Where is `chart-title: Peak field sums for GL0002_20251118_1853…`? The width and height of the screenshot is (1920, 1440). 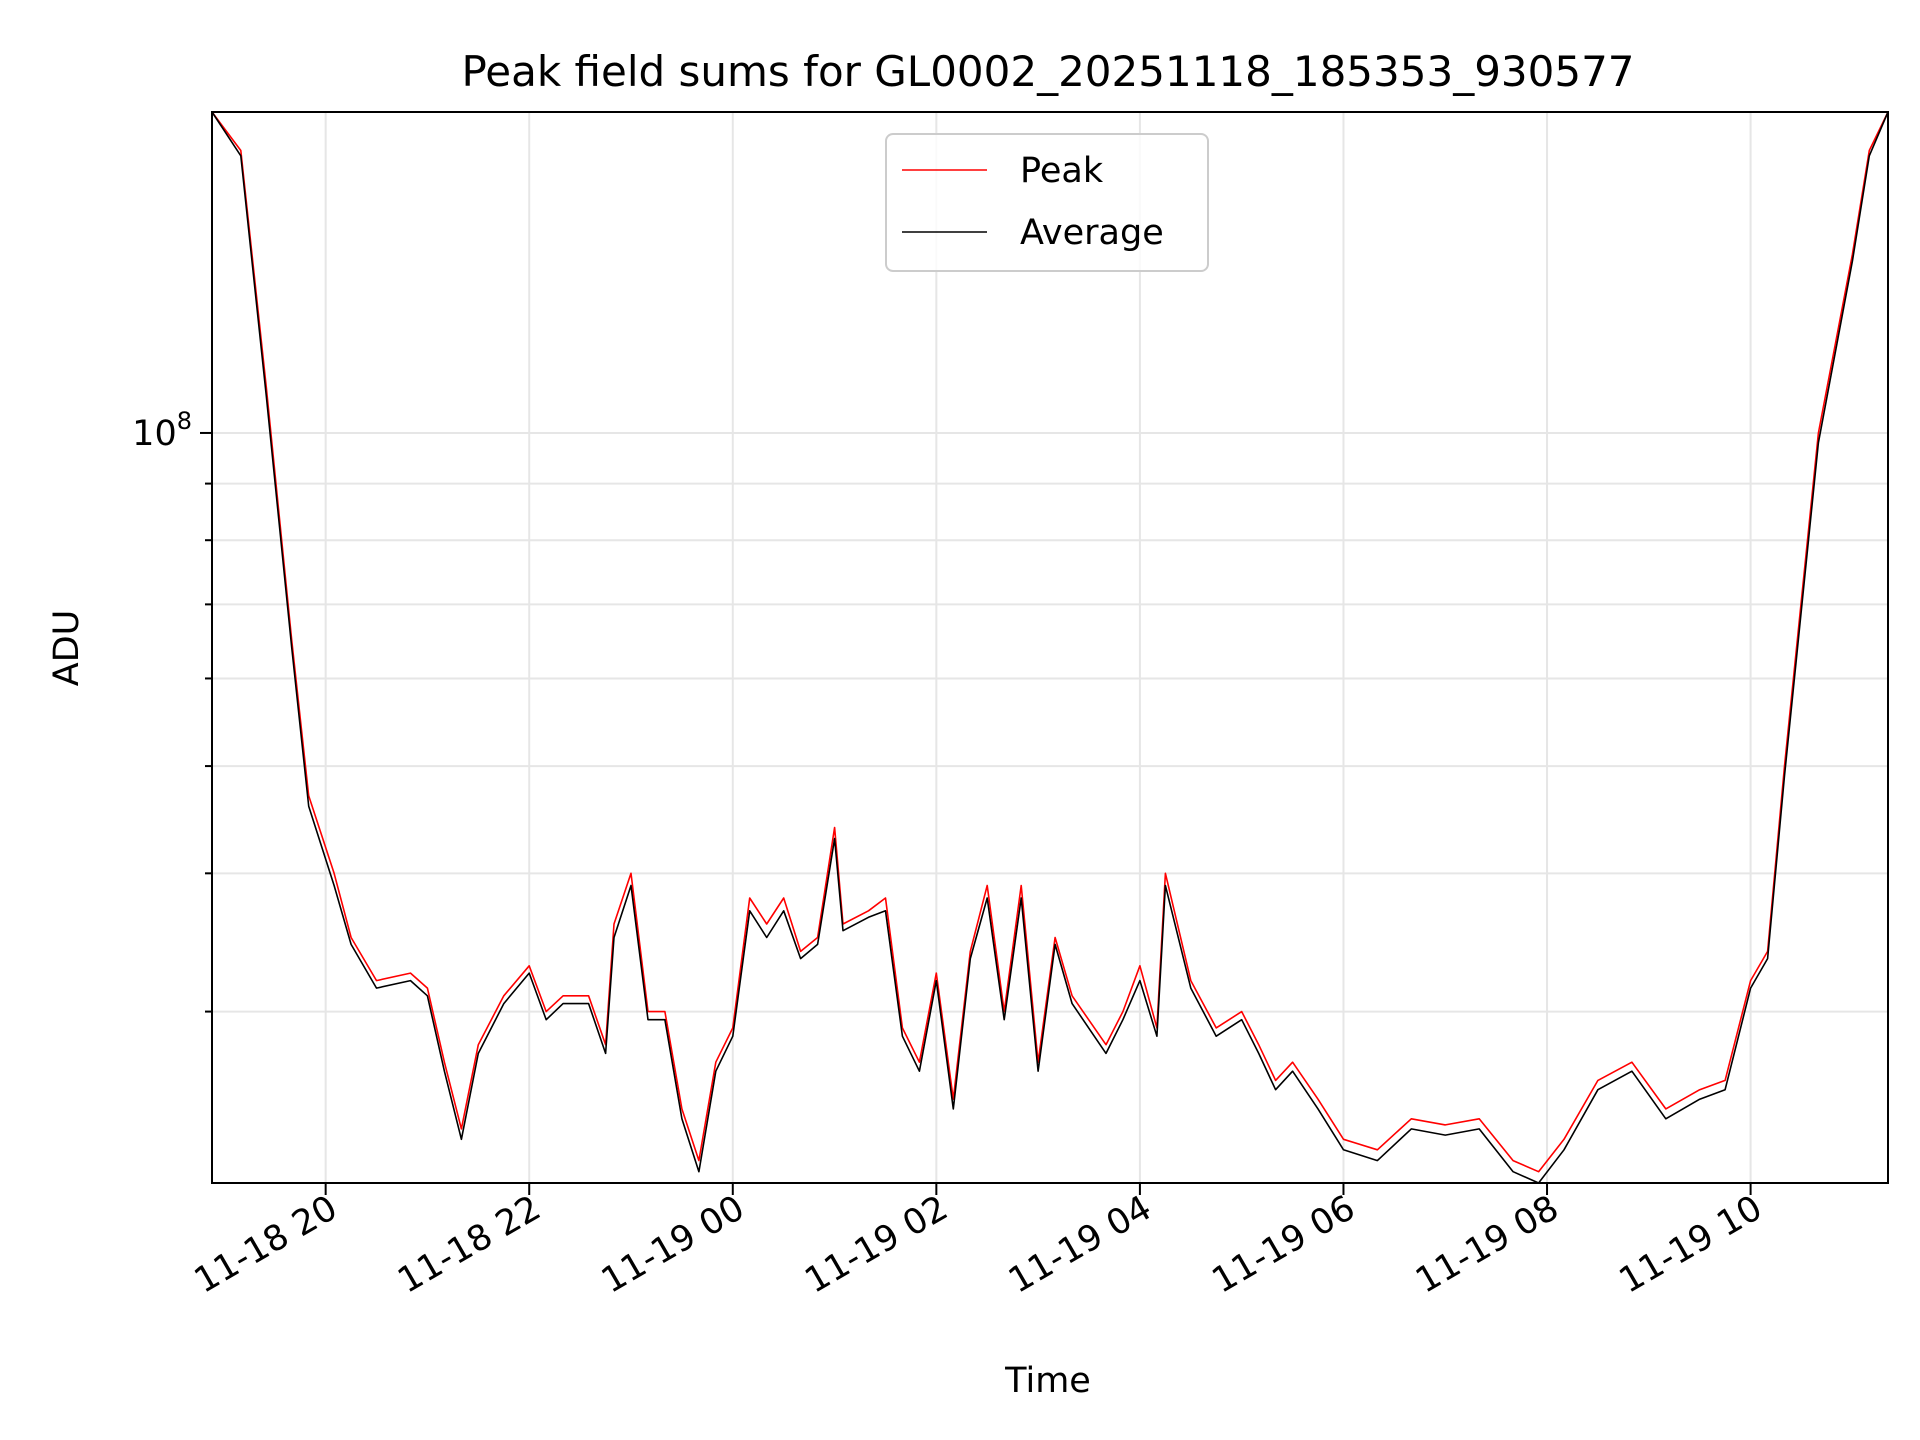 chart-title: Peak field sums for GL0002_20251118_1853… is located at coordinates (1047, 71).